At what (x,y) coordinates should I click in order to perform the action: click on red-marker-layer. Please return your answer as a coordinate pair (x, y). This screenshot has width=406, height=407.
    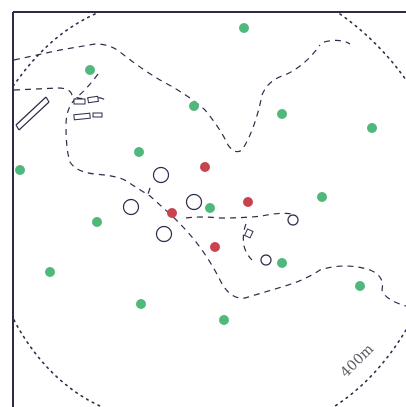
    Looking at the image, I should click on (210, 207).